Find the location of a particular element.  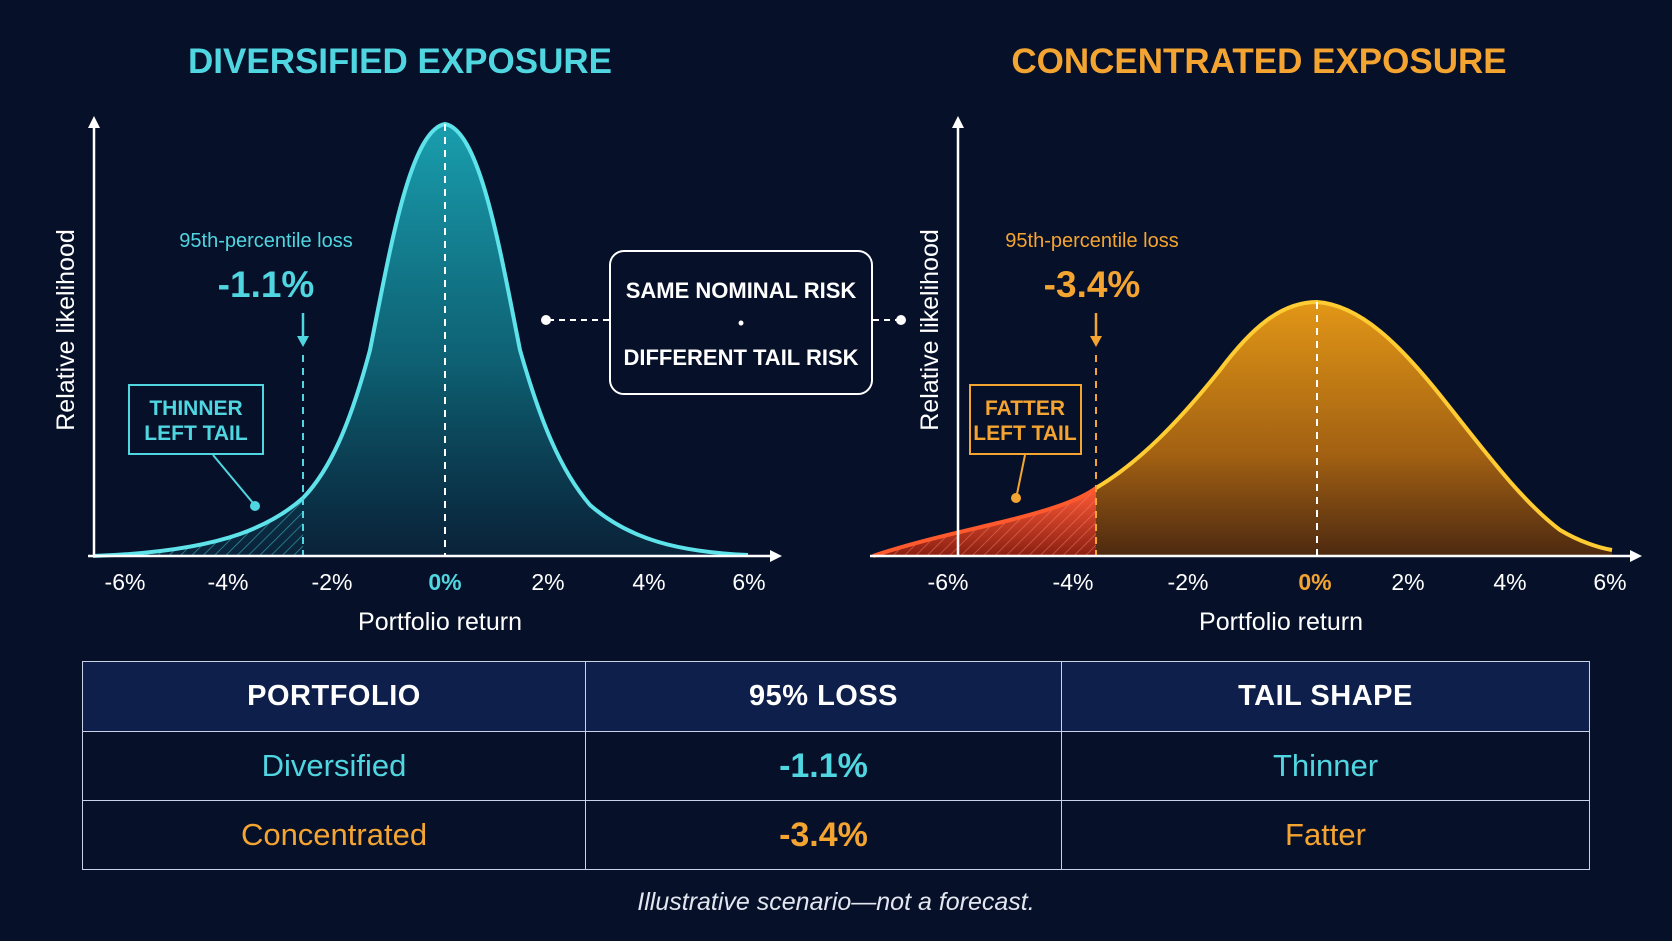

diversified-tail-hatch is located at coordinates (198, 527).